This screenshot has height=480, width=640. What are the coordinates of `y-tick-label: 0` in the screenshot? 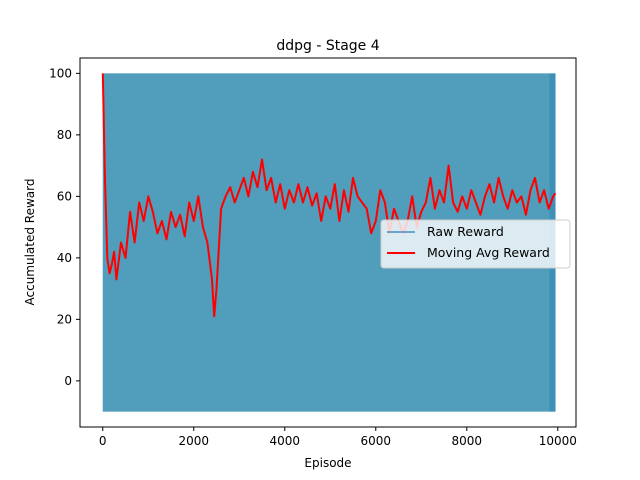 It's located at (68, 381).